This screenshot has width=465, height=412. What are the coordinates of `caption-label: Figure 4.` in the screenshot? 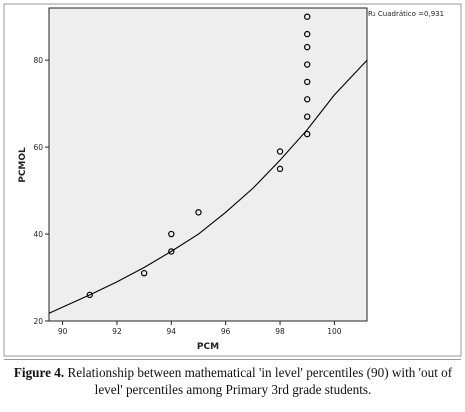 It's located at (39, 372).